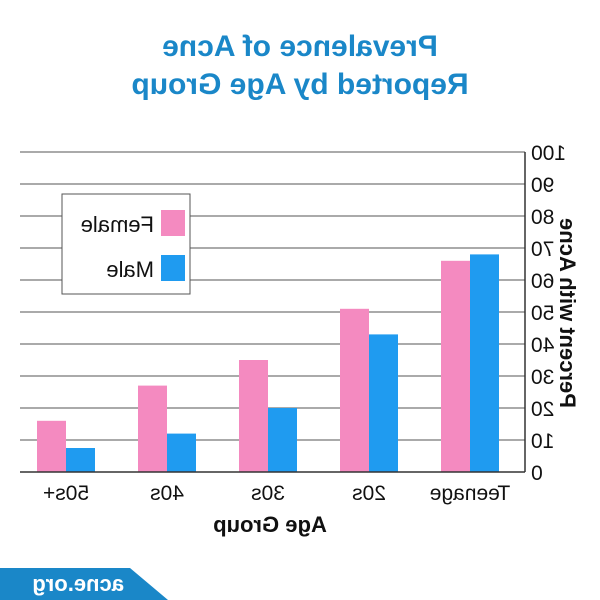 Image resolution: width=600 pixels, height=600 pixels. Describe the element at coordinates (117, 224) in the screenshot. I see `legend-label-female: Female` at that location.